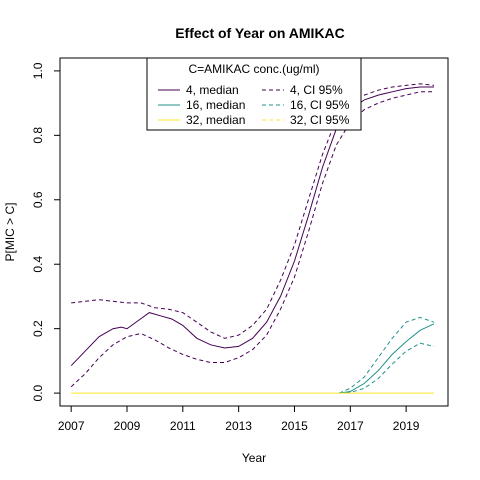 This screenshot has height=480, width=480. Describe the element at coordinates (260, 33) in the screenshot. I see `chart-title: Effect of Year on AMIKAC` at that location.